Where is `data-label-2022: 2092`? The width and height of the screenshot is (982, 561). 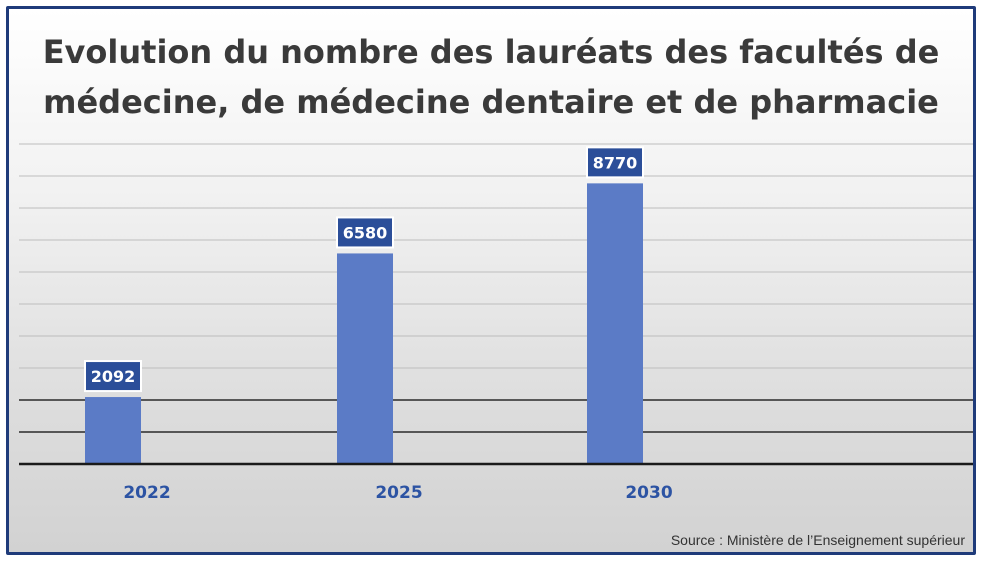
data-label-2022: 2092 is located at coordinates (113, 376).